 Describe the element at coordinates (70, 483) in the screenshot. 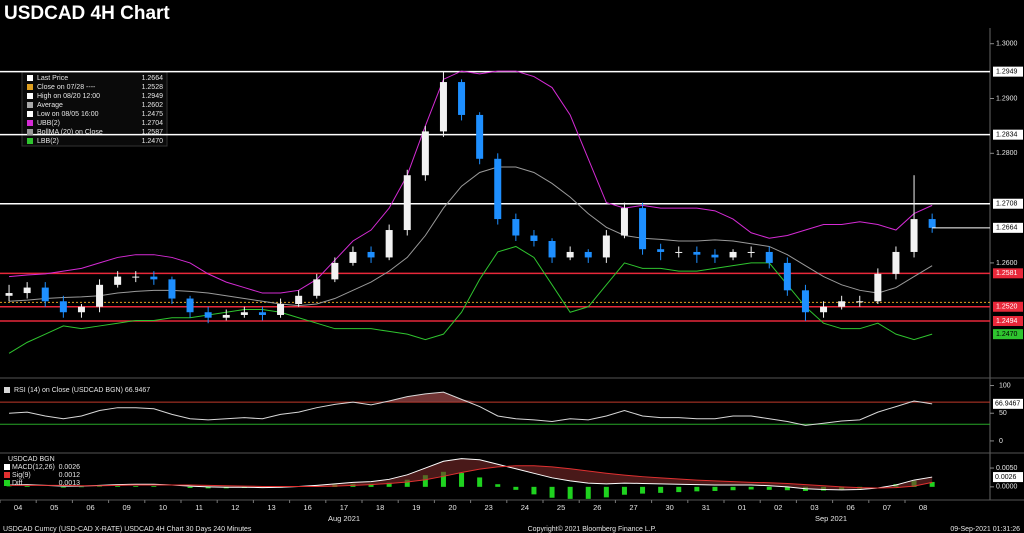

I see `macd-legend-value: 0.0013` at that location.